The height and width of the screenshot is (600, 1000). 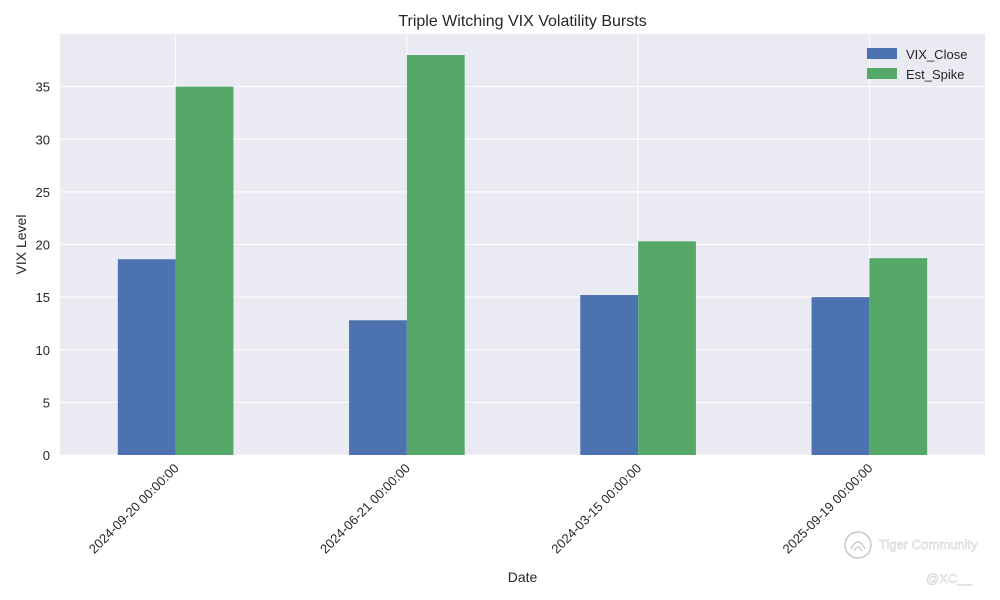 I want to click on y-tick-label: 20, so click(x=43, y=245).